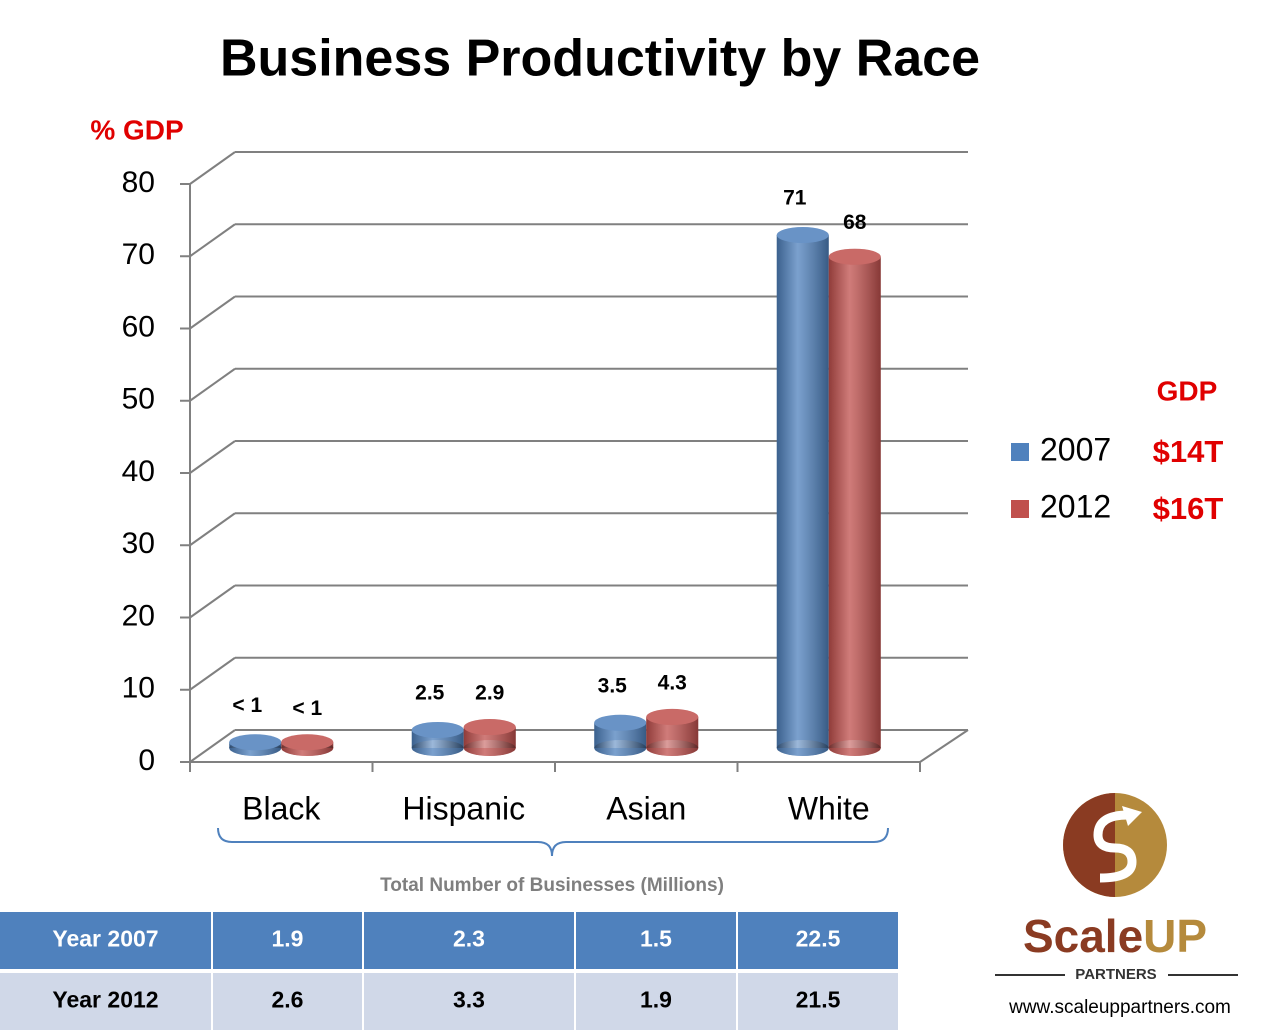  What do you see at coordinates (138, 615) in the screenshot?
I see `y-tick-label: 20` at bounding box center [138, 615].